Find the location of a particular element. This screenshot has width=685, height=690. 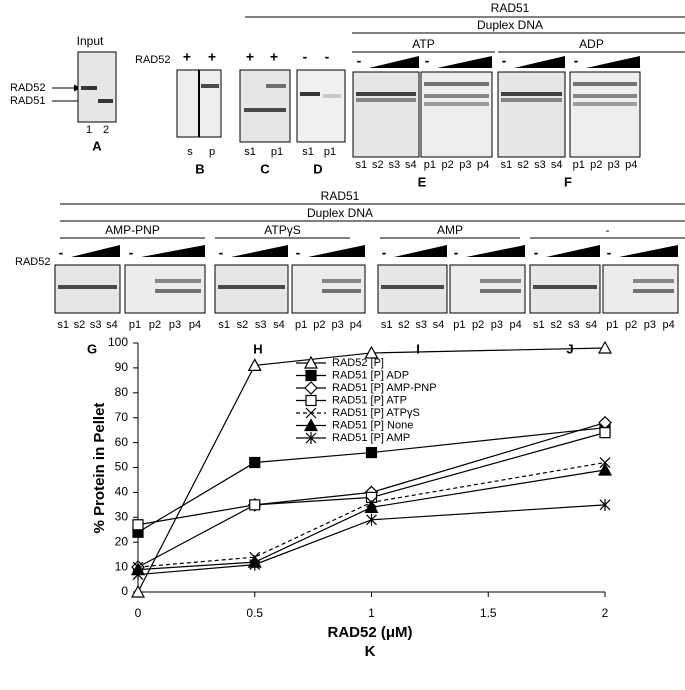

panel-label: K is located at coordinates (370, 651).